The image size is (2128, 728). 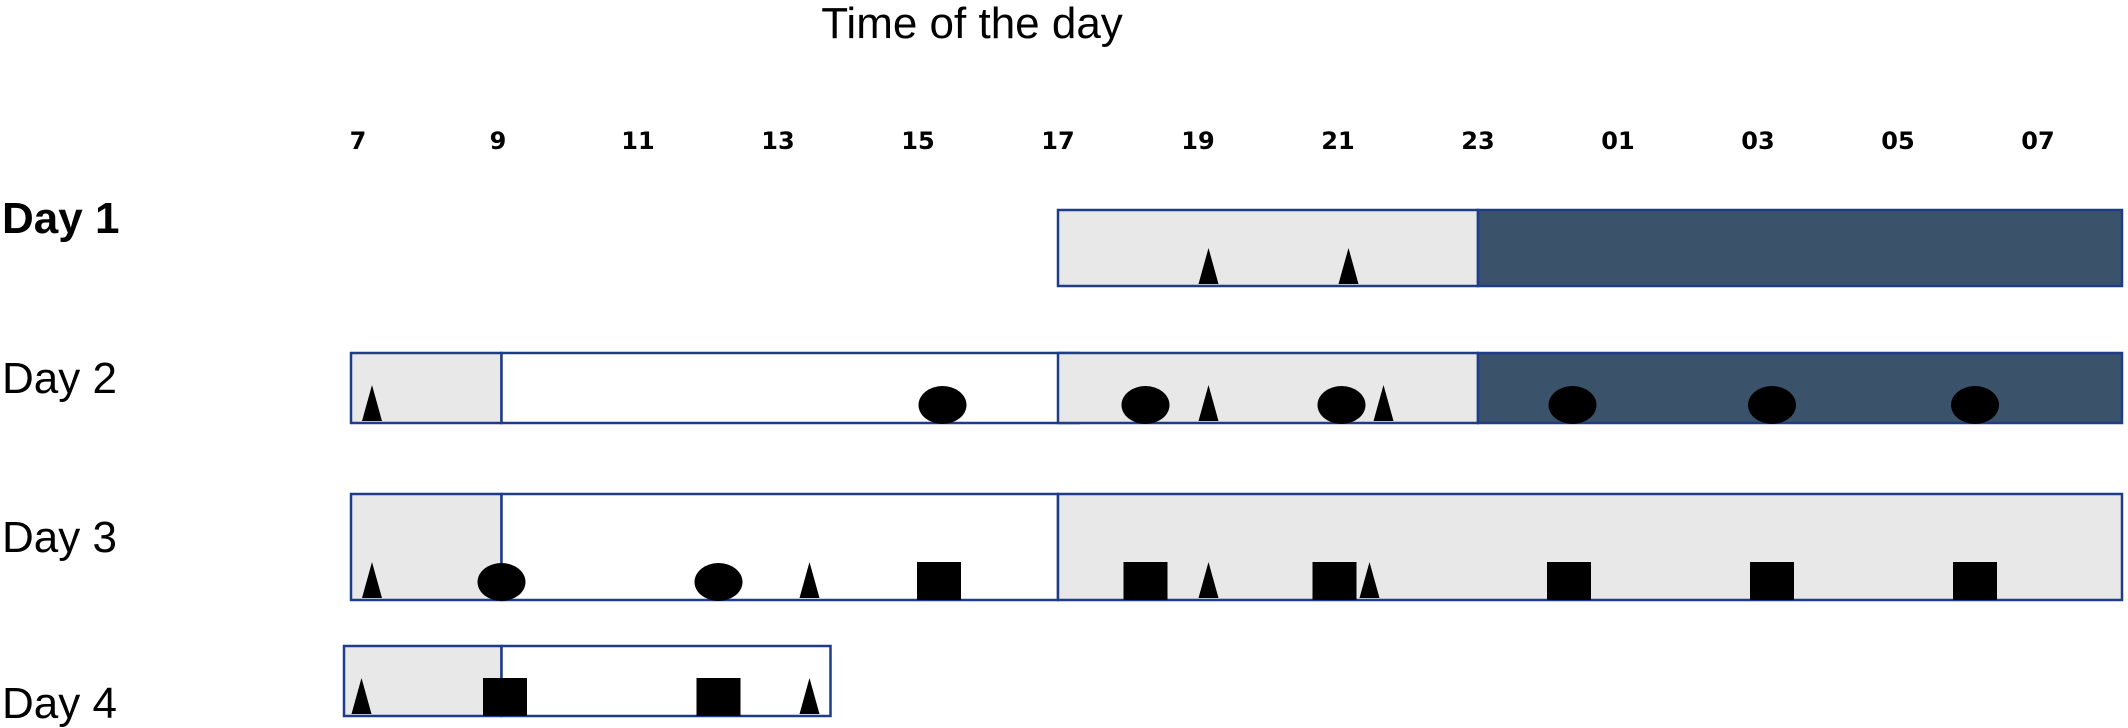 I want to click on hour-tick-label: 01, so click(x=1617, y=141).